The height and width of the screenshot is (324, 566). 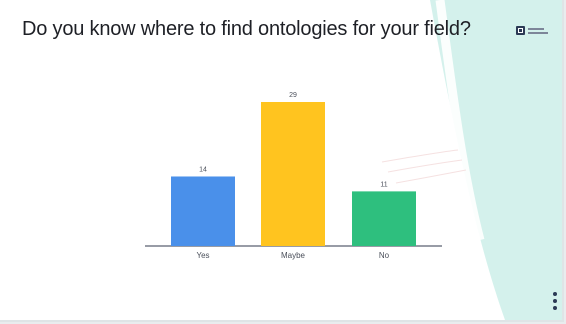 I want to click on vertical-dots-icon, so click(x=555, y=302).